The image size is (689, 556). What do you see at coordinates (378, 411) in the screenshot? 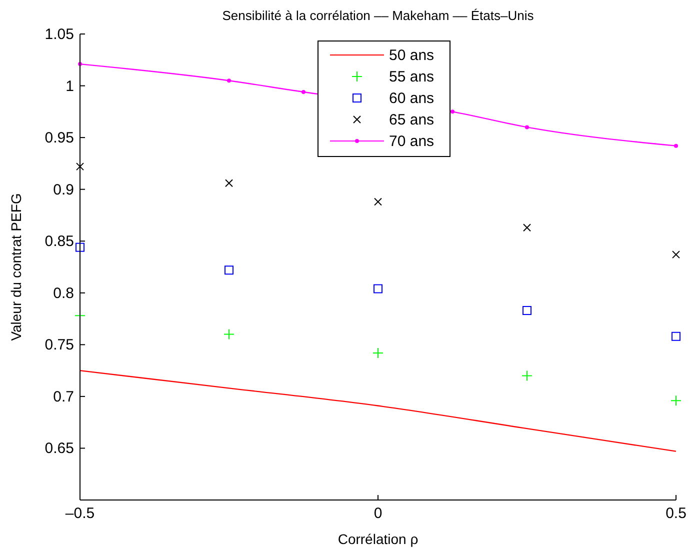
I see `line-series` at bounding box center [378, 411].